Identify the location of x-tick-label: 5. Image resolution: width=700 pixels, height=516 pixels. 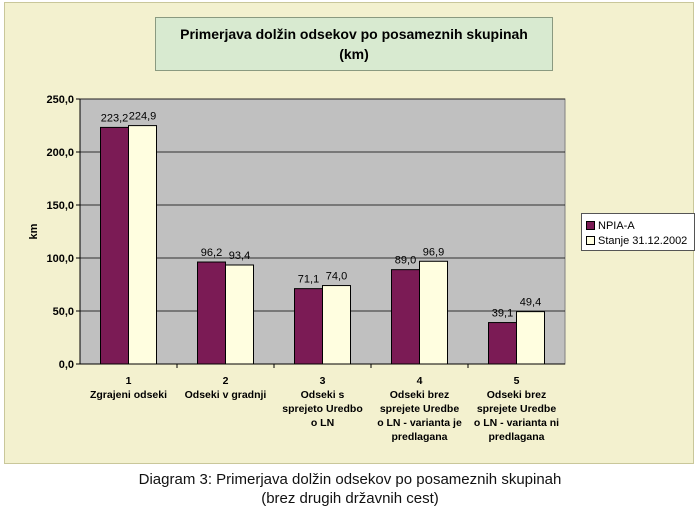
(517, 381).